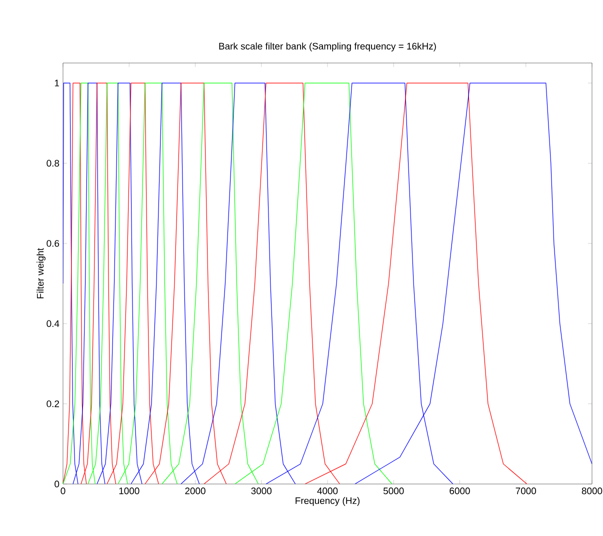 The width and height of the screenshot is (603, 536). Describe the element at coordinates (53, 404) in the screenshot. I see `y-tick-label: 0.2` at that location.